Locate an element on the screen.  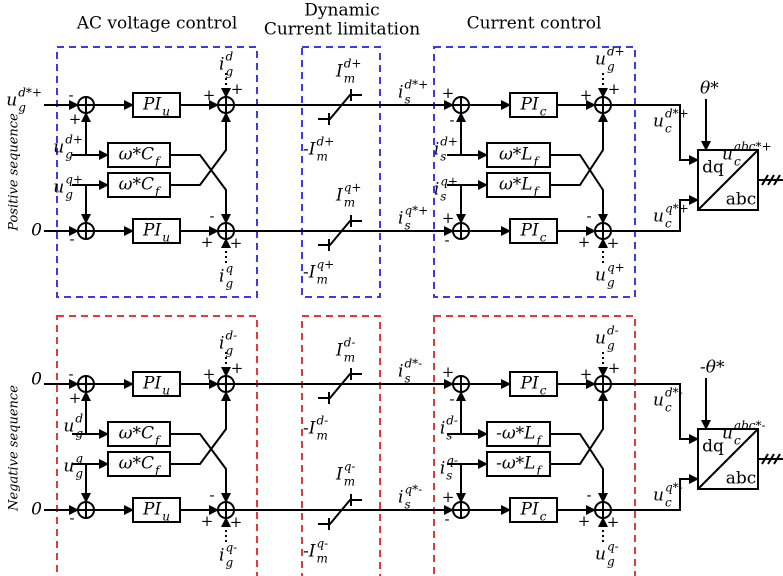
math-label: u q+g is located at coordinates (68, 187).